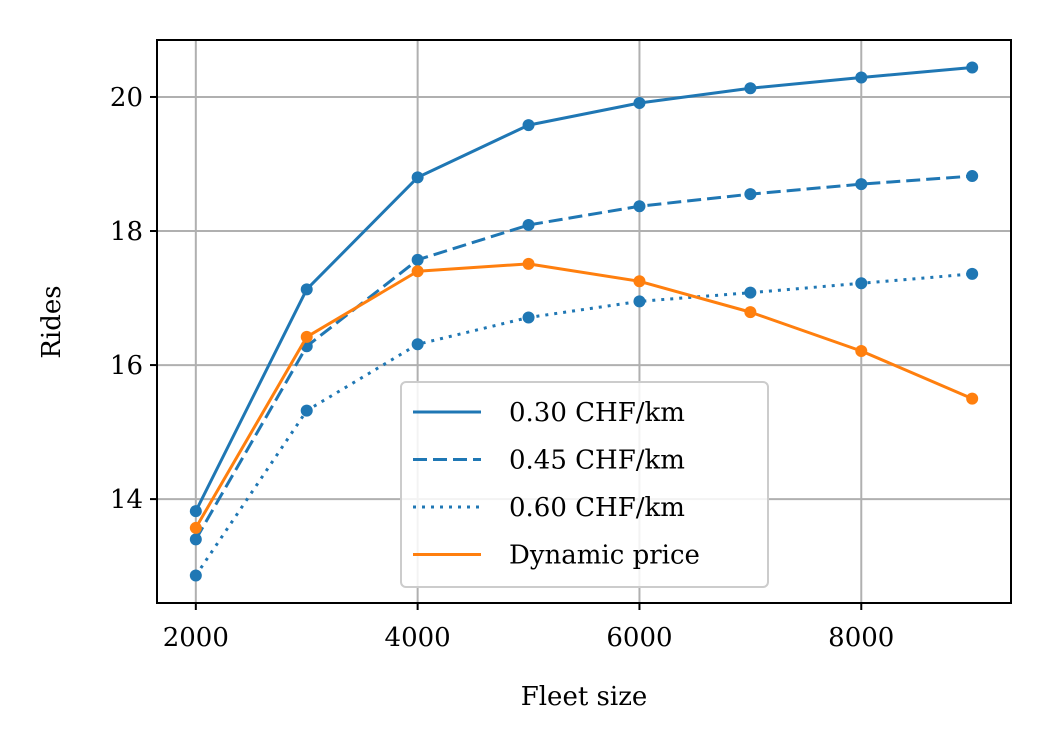 The image size is (1050, 750). I want to click on x-tick-label: 2000, so click(196, 638).